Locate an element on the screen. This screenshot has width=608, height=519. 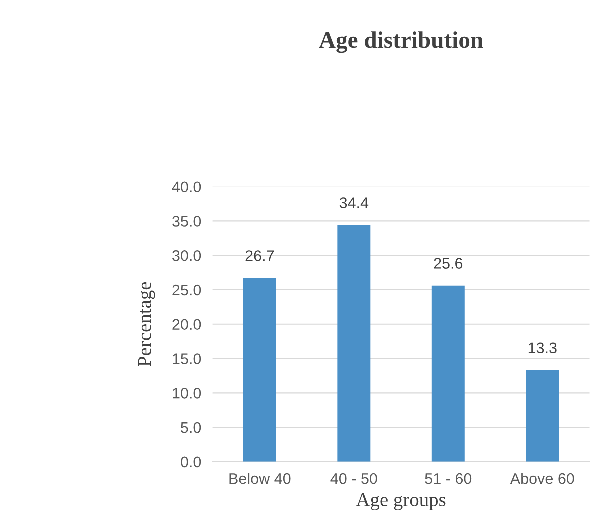
x-tick-label: Above 60 is located at coordinates (542, 478).